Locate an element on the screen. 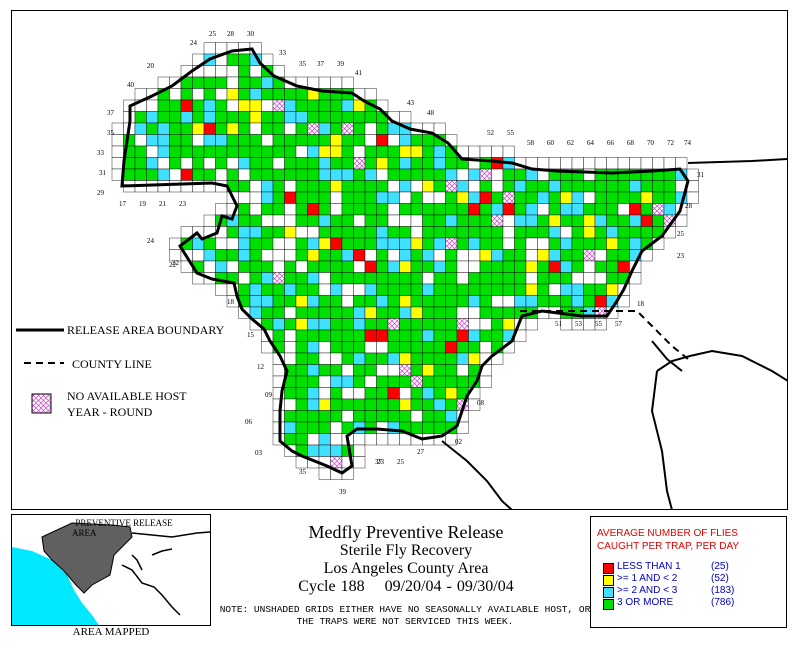  inset-county-line is located at coordinates (165, 573).